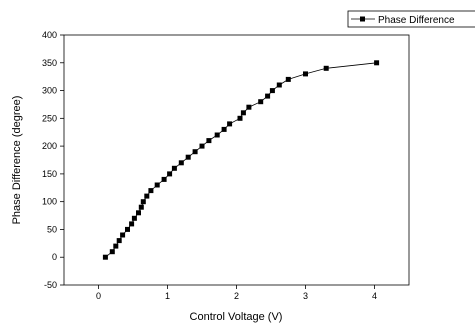 This screenshot has width=475, height=326. Describe the element at coordinates (49, 146) in the screenshot. I see `y-tick-label: 200` at that location.